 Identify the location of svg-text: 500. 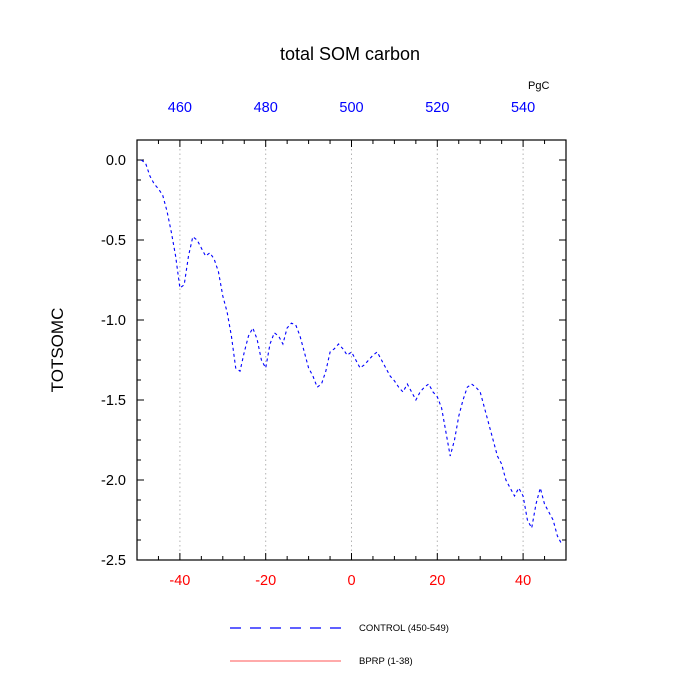
(351, 108).